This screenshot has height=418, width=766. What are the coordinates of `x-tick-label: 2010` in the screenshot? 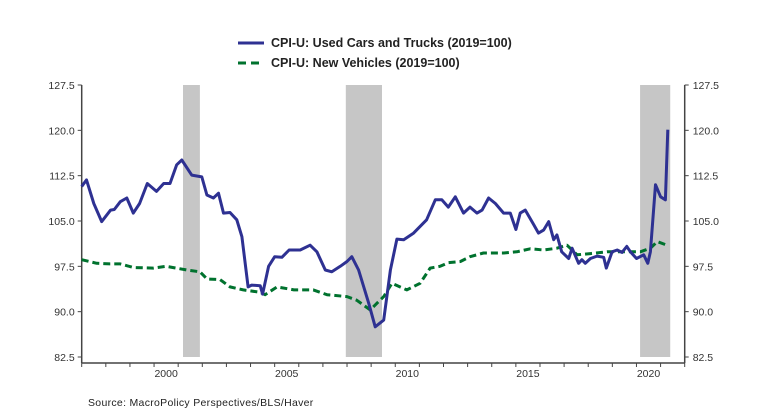 It's located at (408, 374).